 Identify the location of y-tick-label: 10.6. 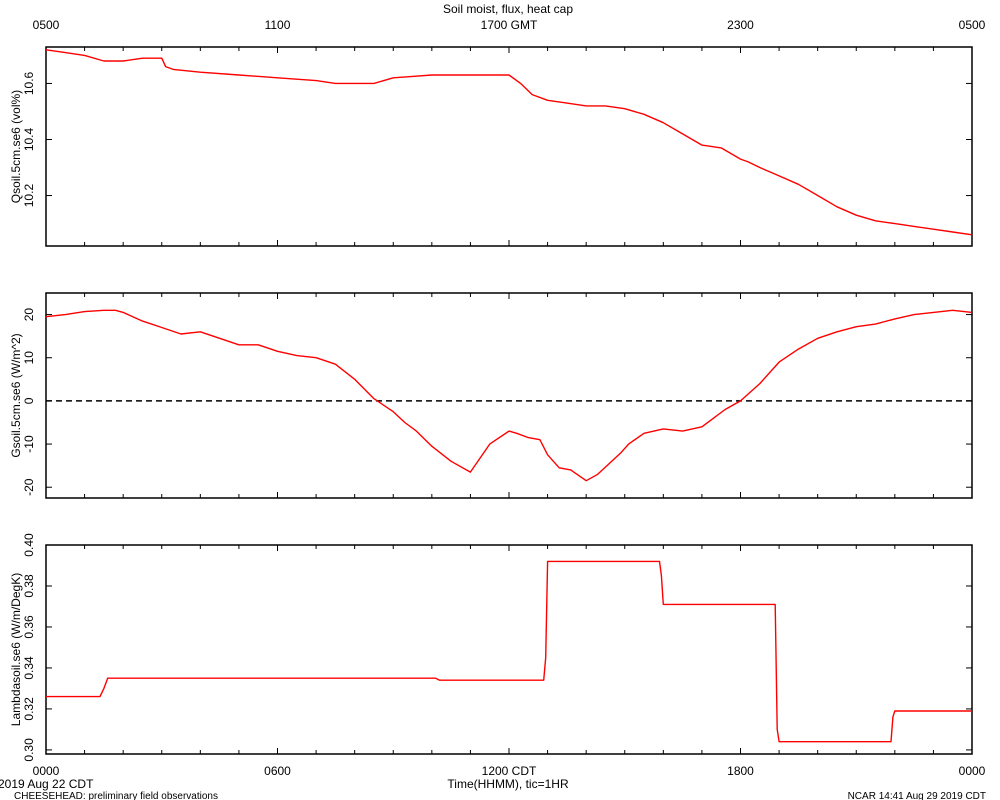
(29, 83).